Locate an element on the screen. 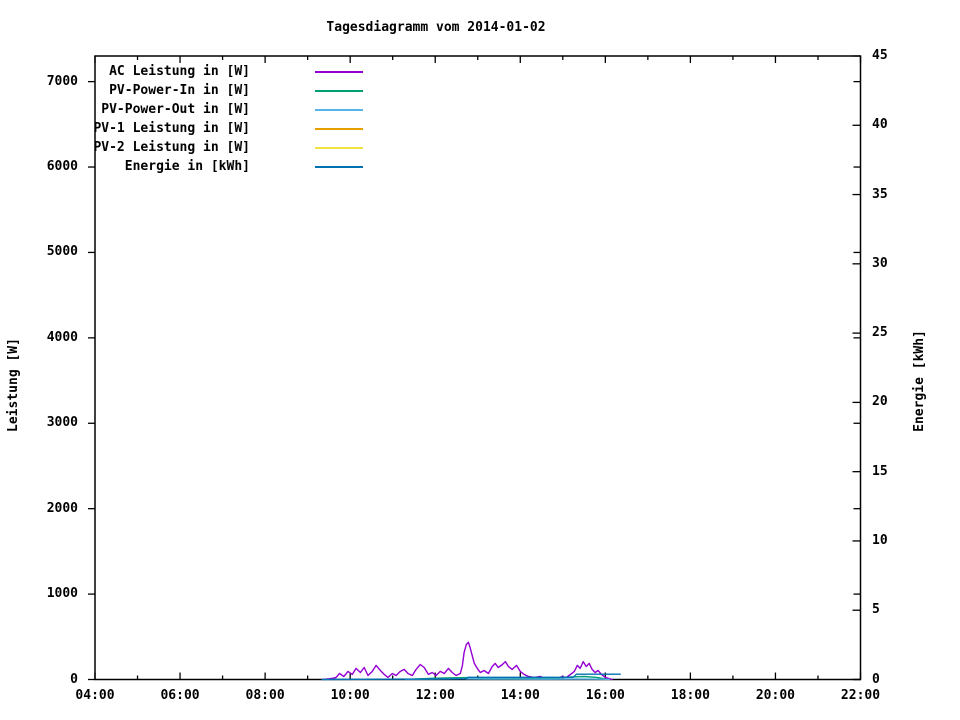  y2-tick-label: 20 is located at coordinates (880, 402).